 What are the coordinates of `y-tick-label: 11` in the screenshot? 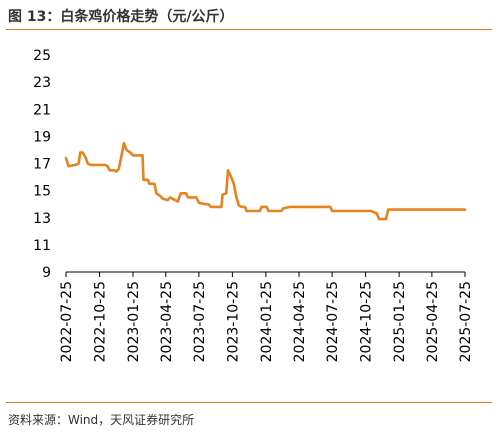 It's located at (42, 246).